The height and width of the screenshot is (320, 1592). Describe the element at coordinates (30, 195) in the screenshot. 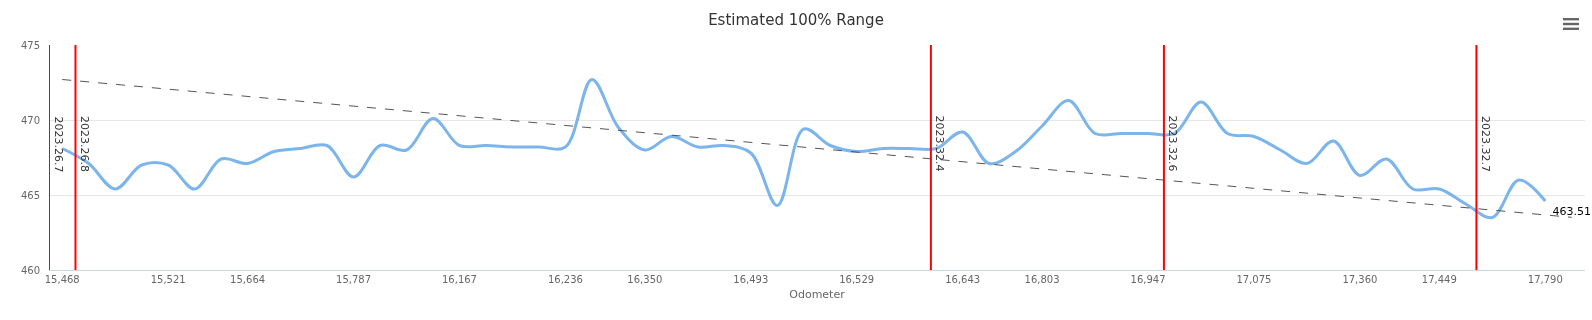

I see `y-tick-label: 465` at that location.